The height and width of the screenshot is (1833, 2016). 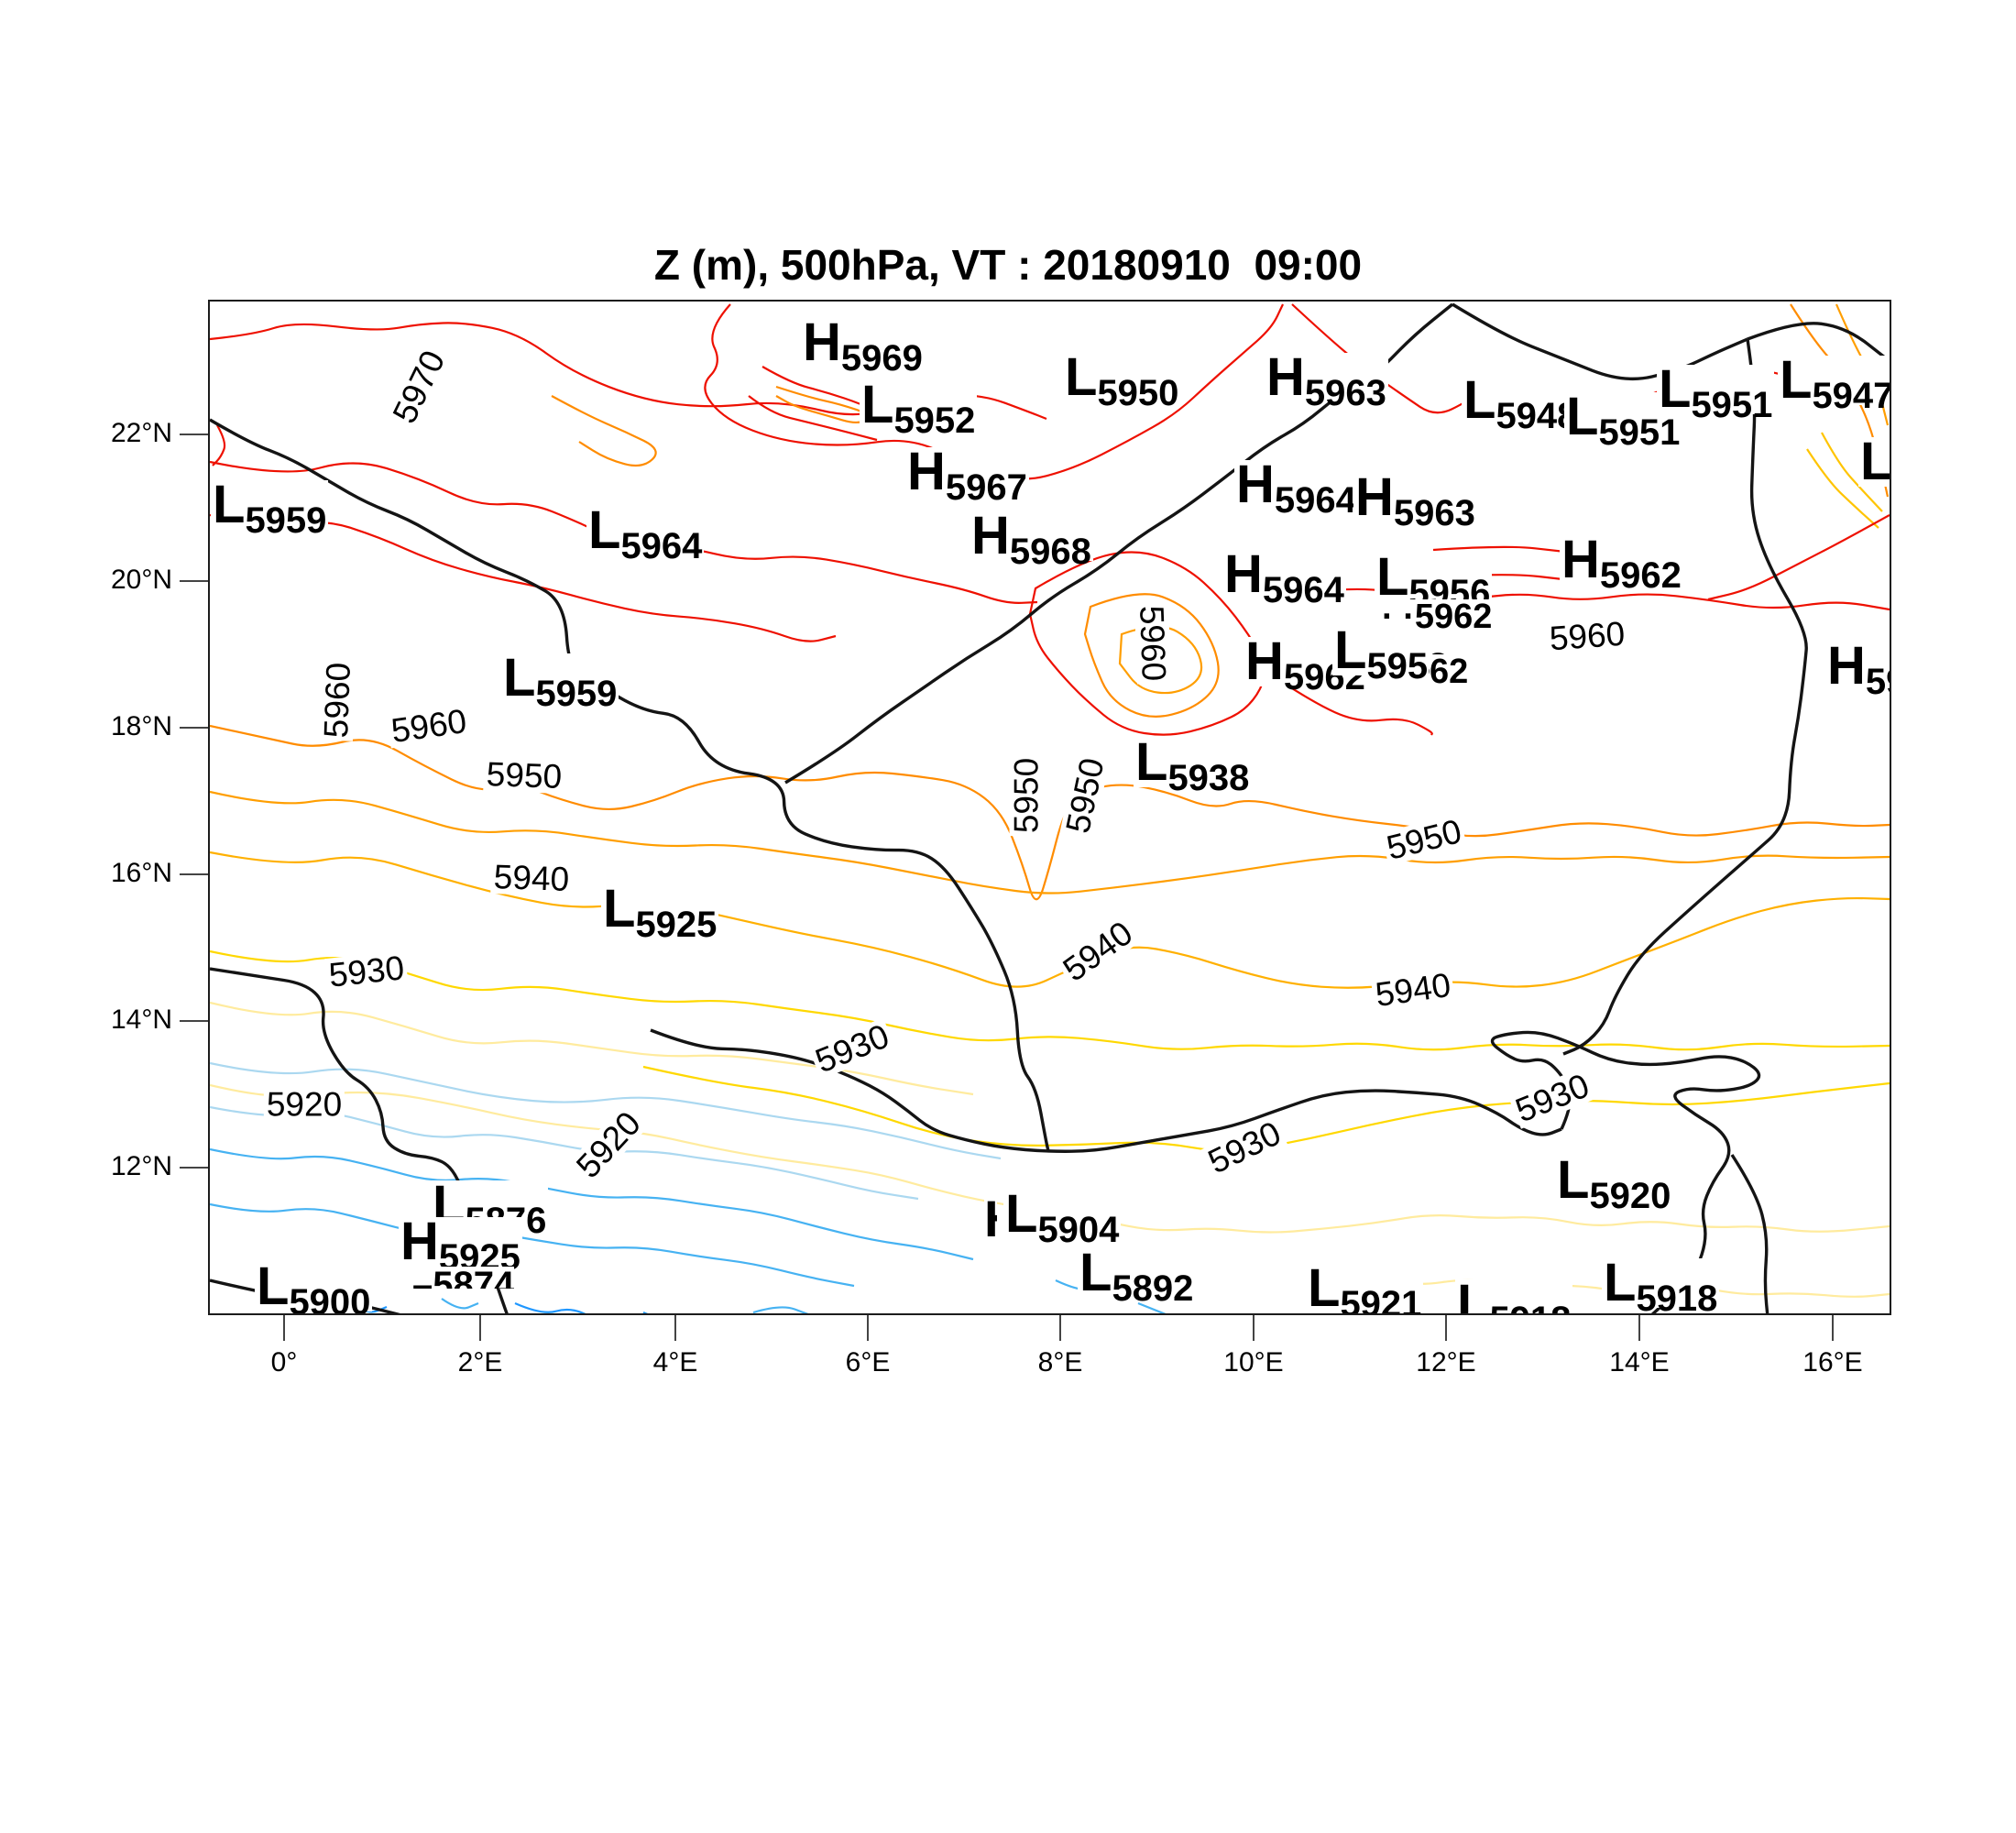 I want to click on high-pressure-marker: H 5968, so click(x=1031, y=538).